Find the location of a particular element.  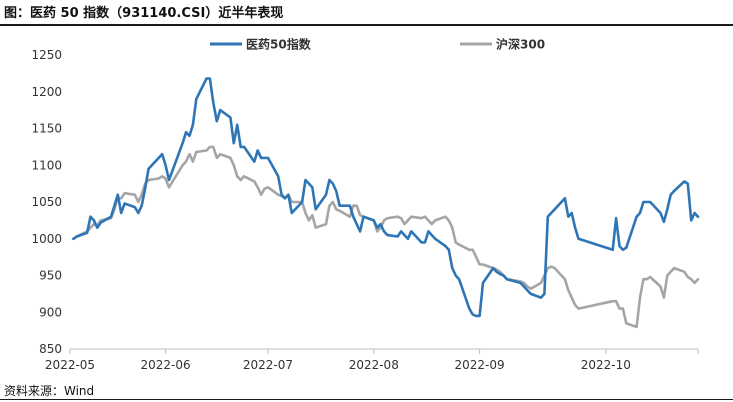

x-tick-label: 2022-05 is located at coordinates (70, 365).